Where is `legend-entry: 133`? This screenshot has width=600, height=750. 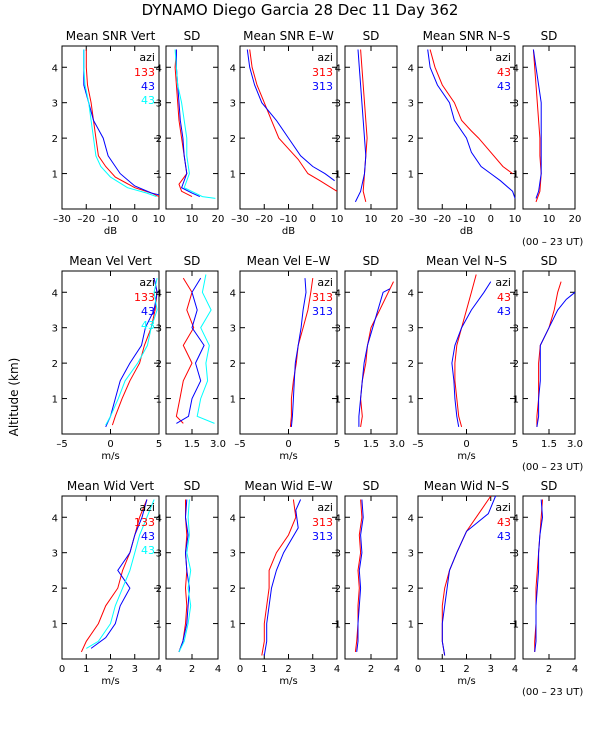 legend-entry: 133 is located at coordinates (144, 522).